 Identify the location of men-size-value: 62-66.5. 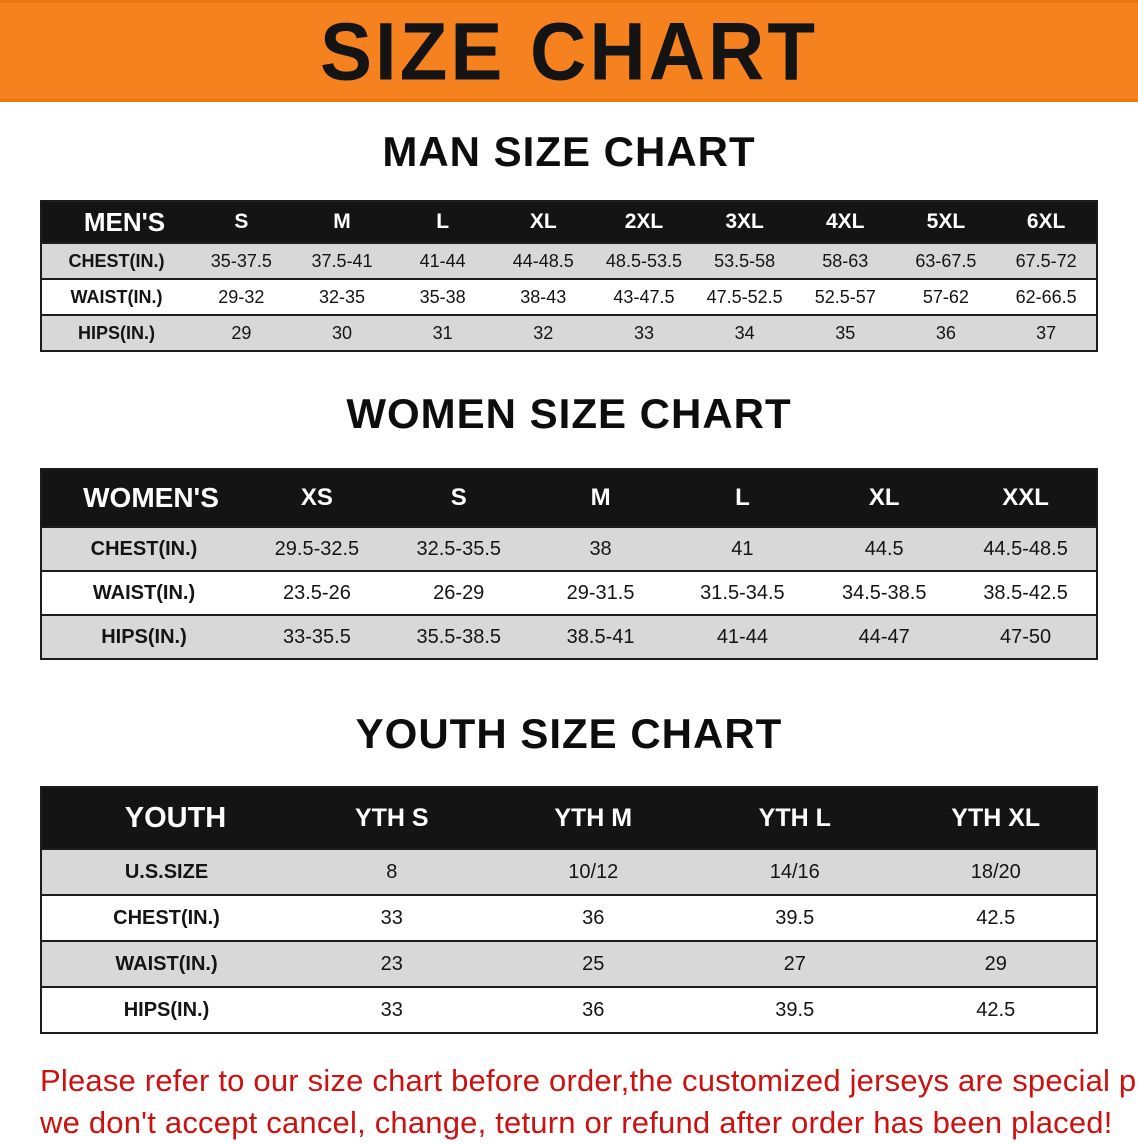
(1046, 296).